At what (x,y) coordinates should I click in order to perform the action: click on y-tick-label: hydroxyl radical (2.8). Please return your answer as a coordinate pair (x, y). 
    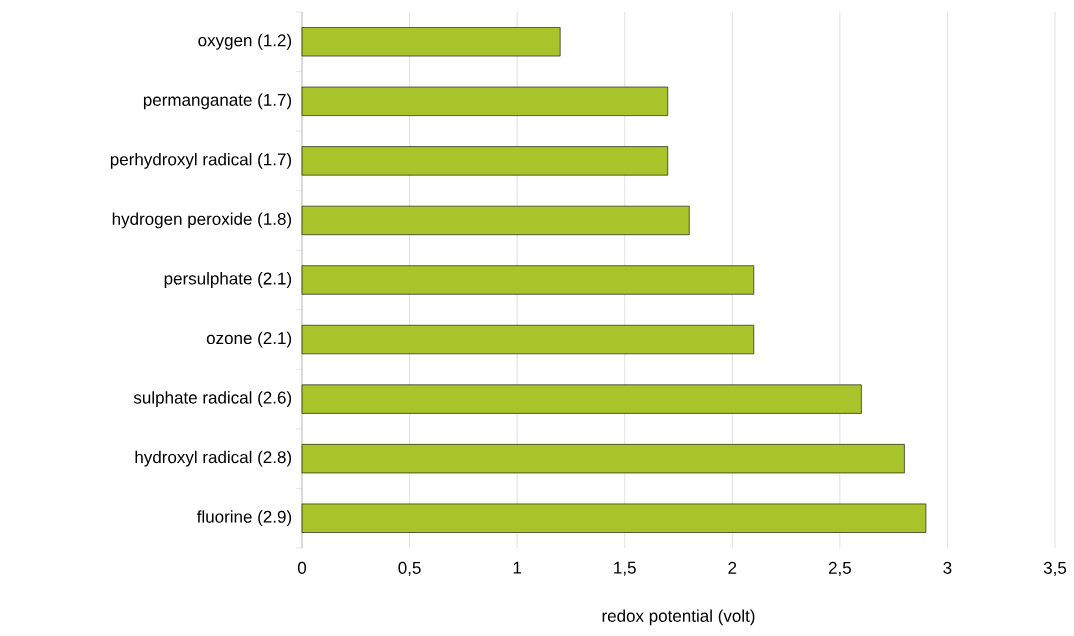
    Looking at the image, I should click on (213, 458).